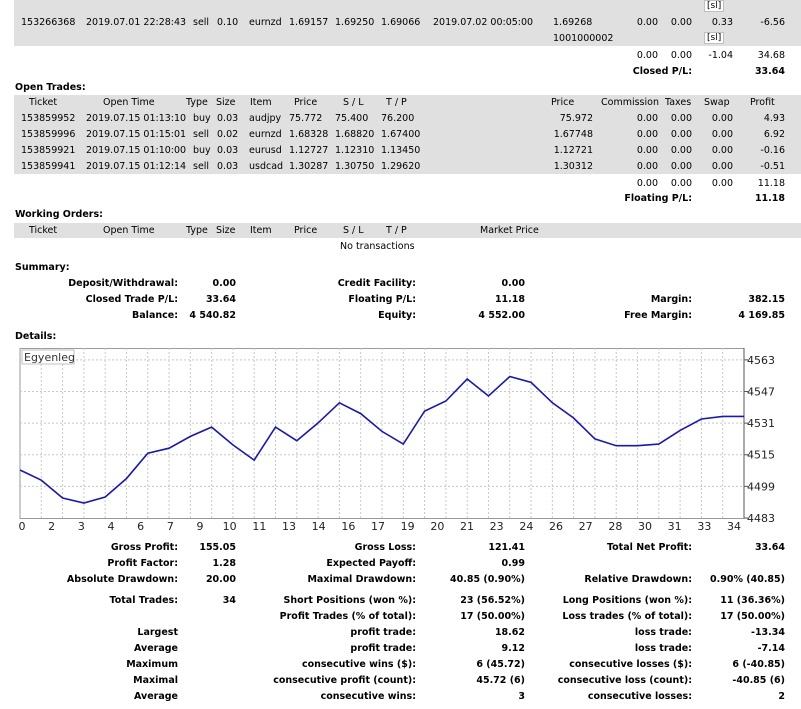  I want to click on loss-trades-label: Loss trades (% of total):, so click(627, 616).